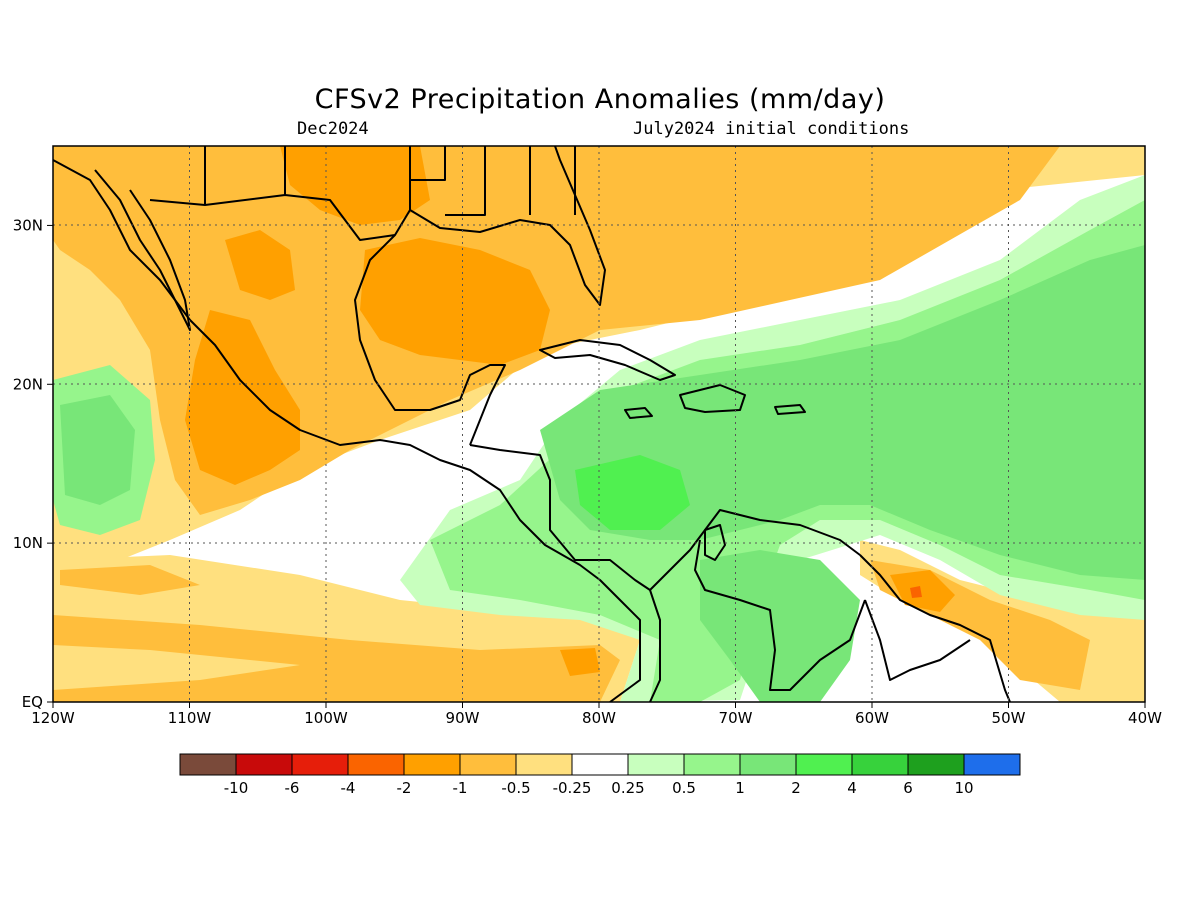  Describe the element at coordinates (455, 301) in the screenshot. I see `dry-anomaly-strong-gulf` at that location.